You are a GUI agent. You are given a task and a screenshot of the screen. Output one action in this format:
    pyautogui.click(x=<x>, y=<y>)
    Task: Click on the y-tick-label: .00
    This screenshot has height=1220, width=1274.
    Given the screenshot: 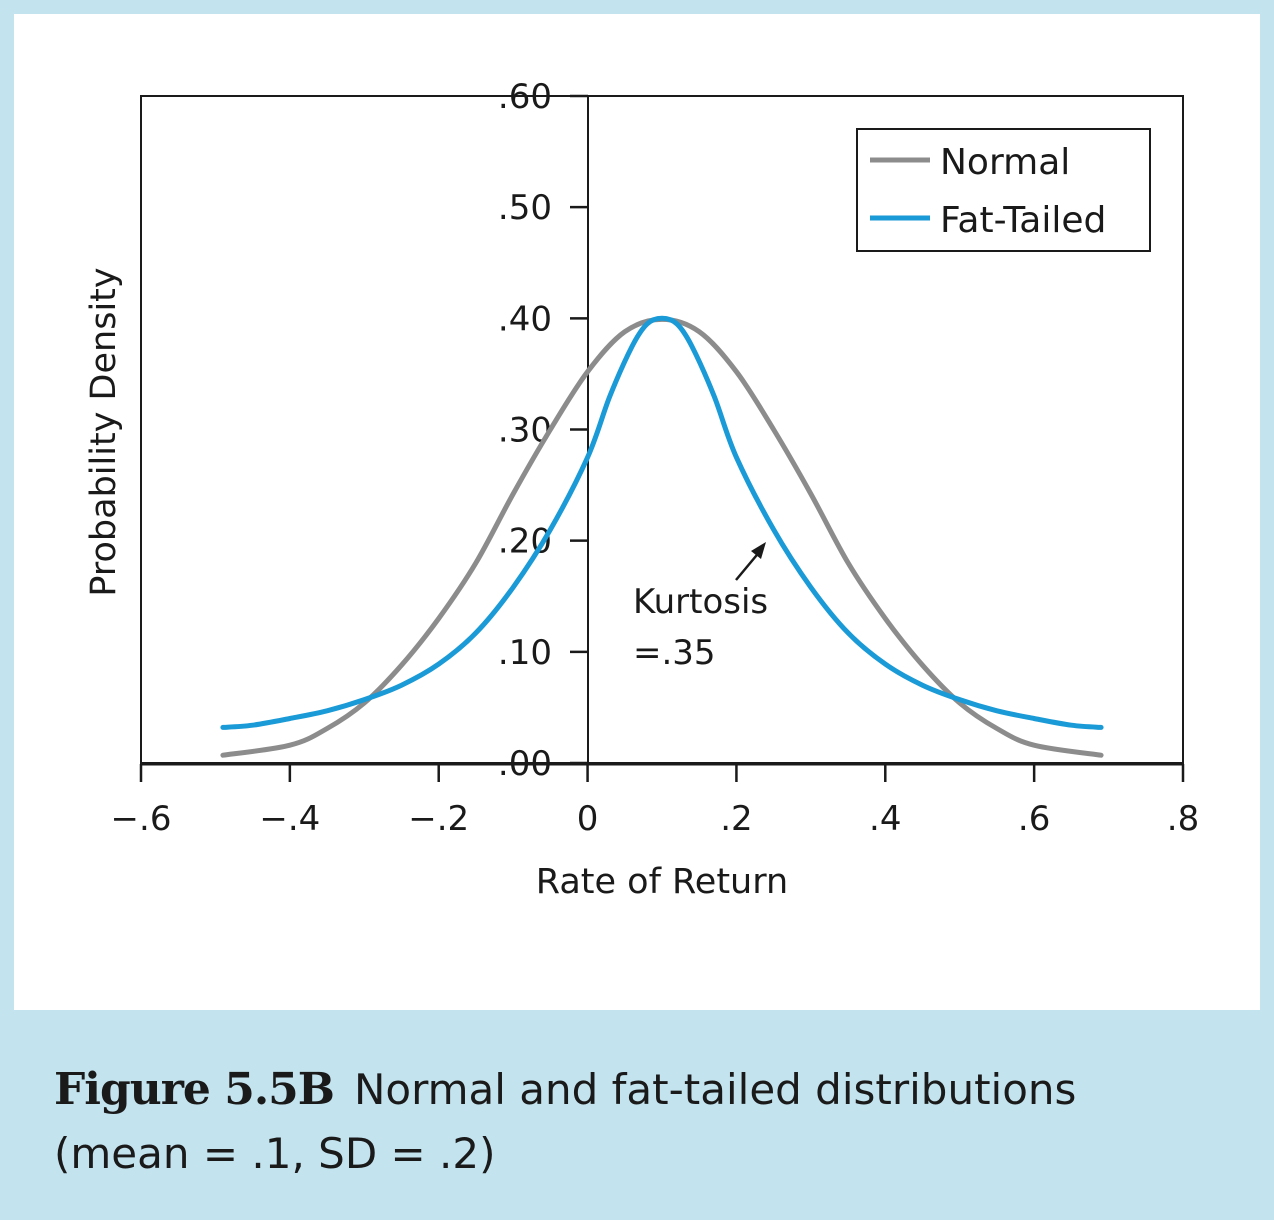 What is the action you would take?
    pyautogui.click(x=525, y=764)
    